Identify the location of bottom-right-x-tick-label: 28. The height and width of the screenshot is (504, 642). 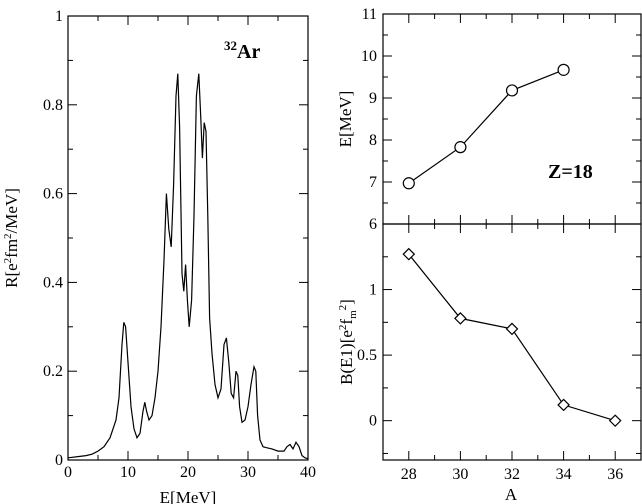
(409, 474).